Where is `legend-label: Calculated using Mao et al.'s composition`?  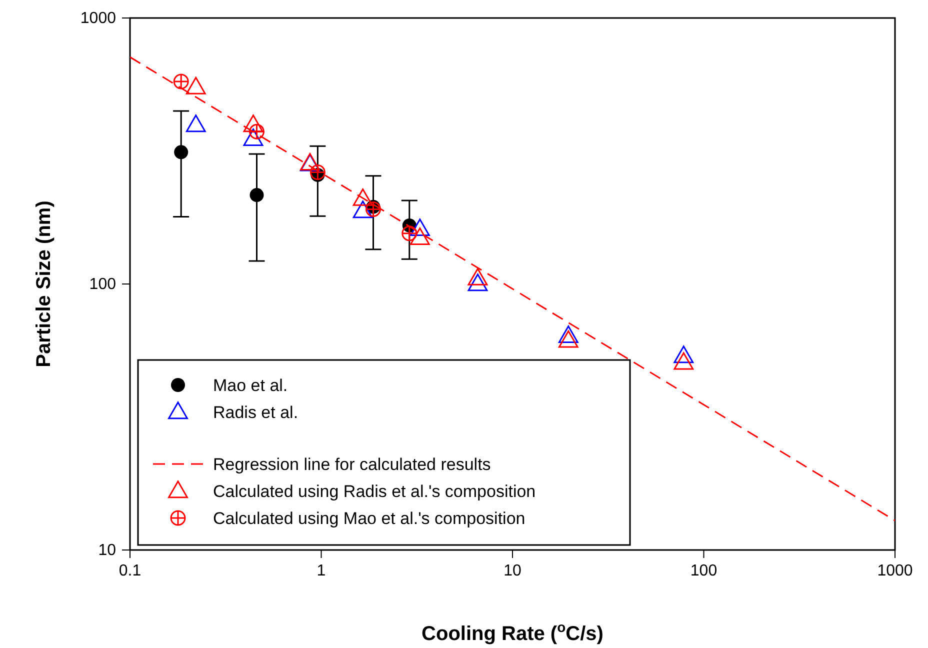
legend-label: Calculated using Mao et al.'s composition is located at coordinates (369, 518).